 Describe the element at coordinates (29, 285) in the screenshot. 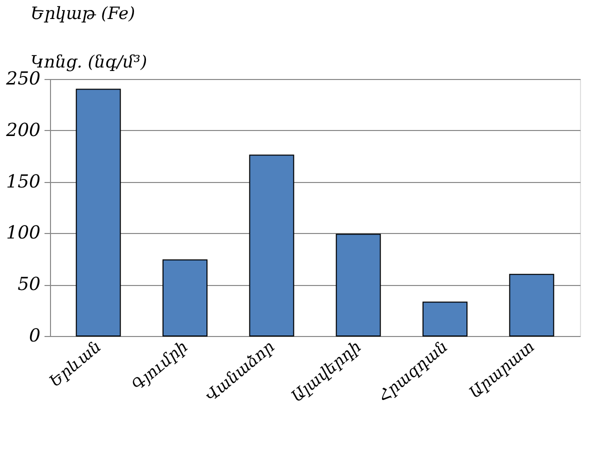

I see `y-tick-label: 50` at that location.